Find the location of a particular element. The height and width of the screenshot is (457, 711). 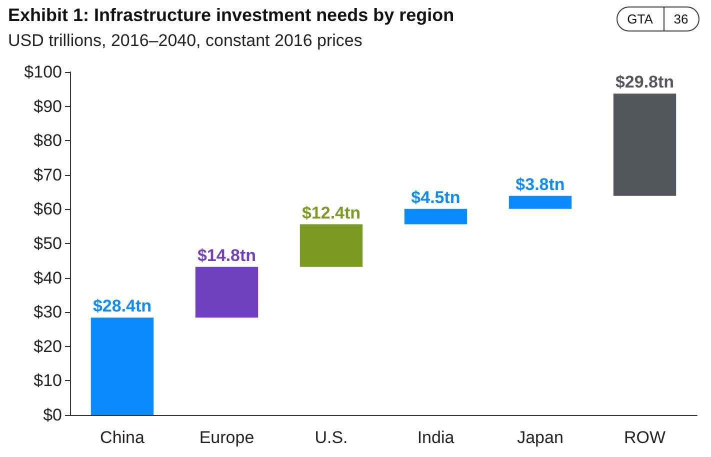

chart-subtitle: USD trillions, 2016–2040, constant 2016 prices is located at coordinates (185, 40).